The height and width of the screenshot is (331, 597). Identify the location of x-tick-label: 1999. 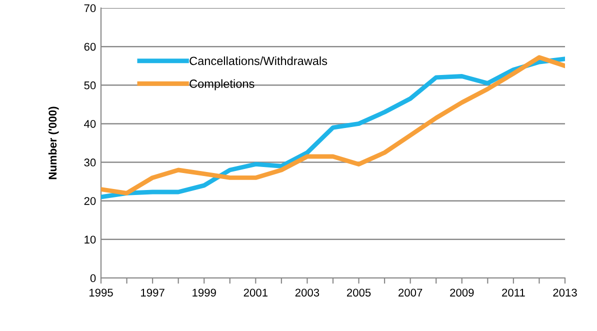
(204, 292).